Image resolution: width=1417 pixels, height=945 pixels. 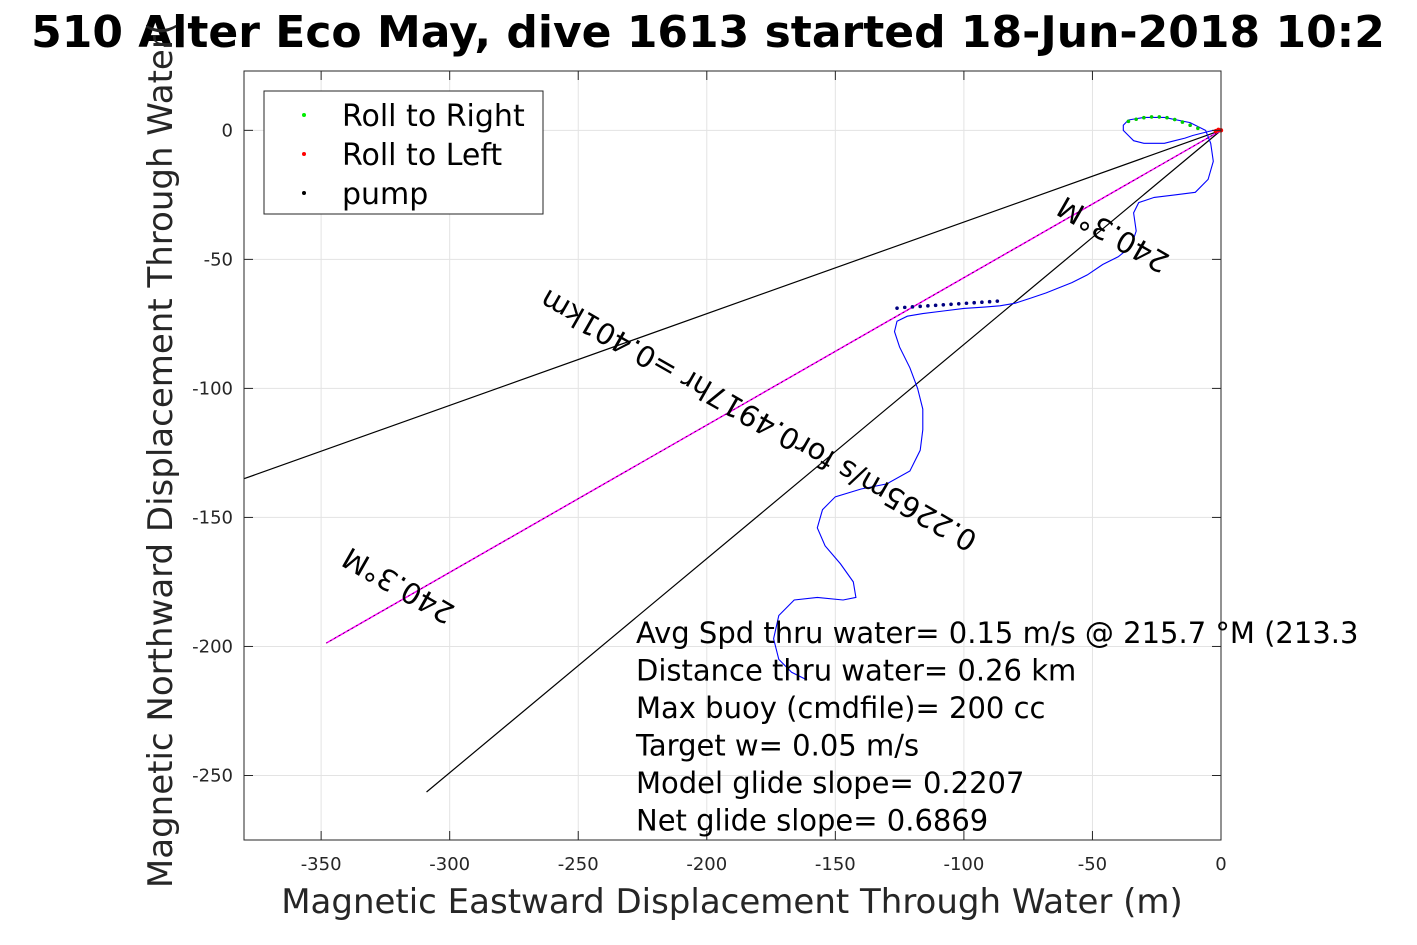 I want to click on x-tick-label: -100, so click(x=963, y=864).